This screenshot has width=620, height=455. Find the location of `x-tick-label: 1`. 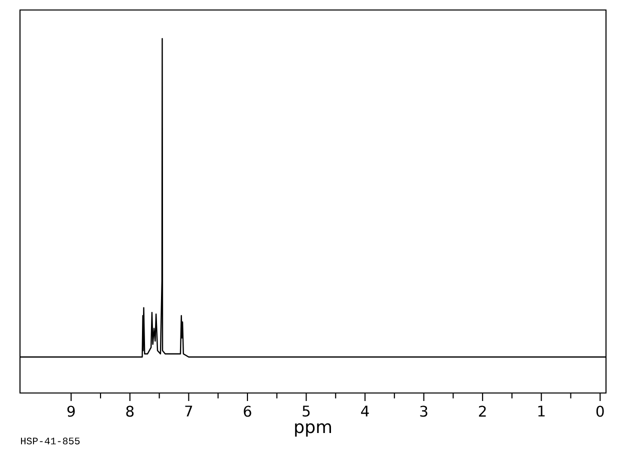

x-tick-label: 1 is located at coordinates (541, 411).